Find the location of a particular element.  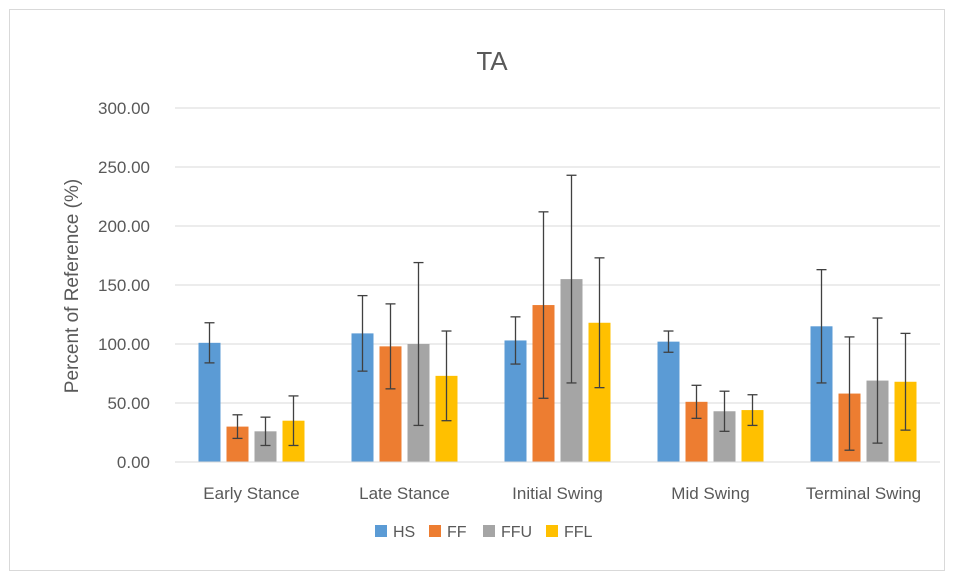

y-tick-label: 300.00 is located at coordinates (124, 108).